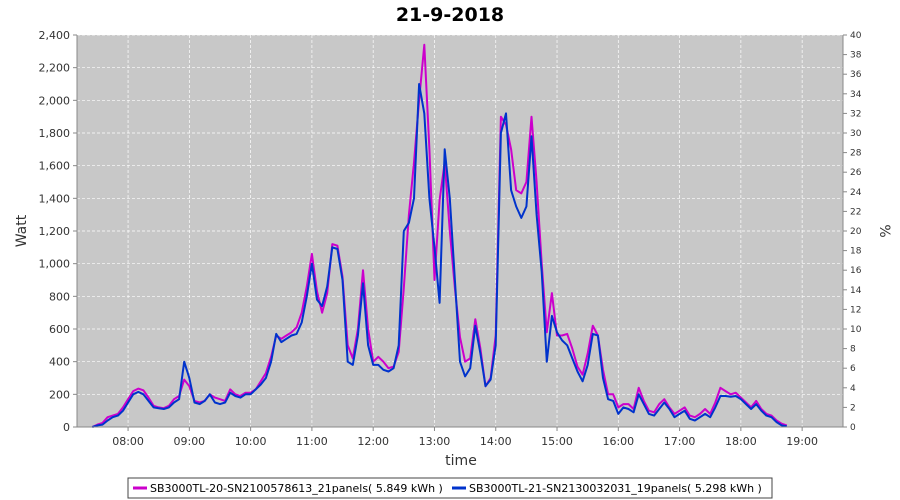 Image resolution: width=900 pixels, height=500 pixels. Describe the element at coordinates (853, 350) in the screenshot. I see `y2-tick-label: 8` at that location.